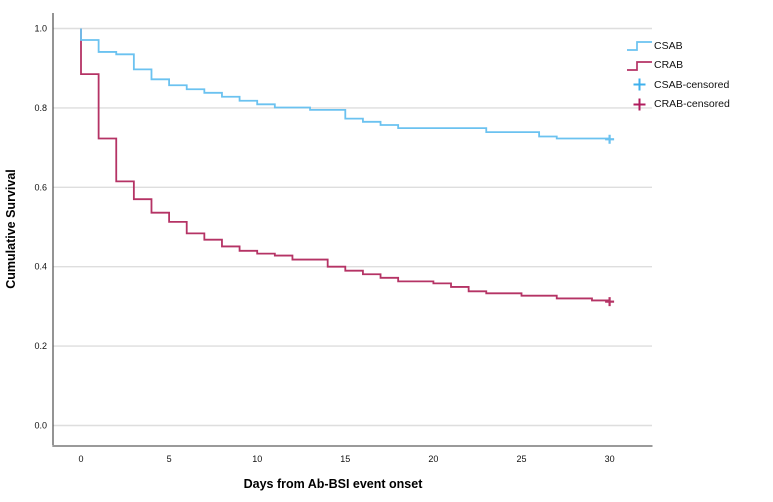 This screenshot has width=773, height=502. What do you see at coordinates (692, 104) in the screenshot?
I see `legend-label: CRAB-censored` at bounding box center [692, 104].